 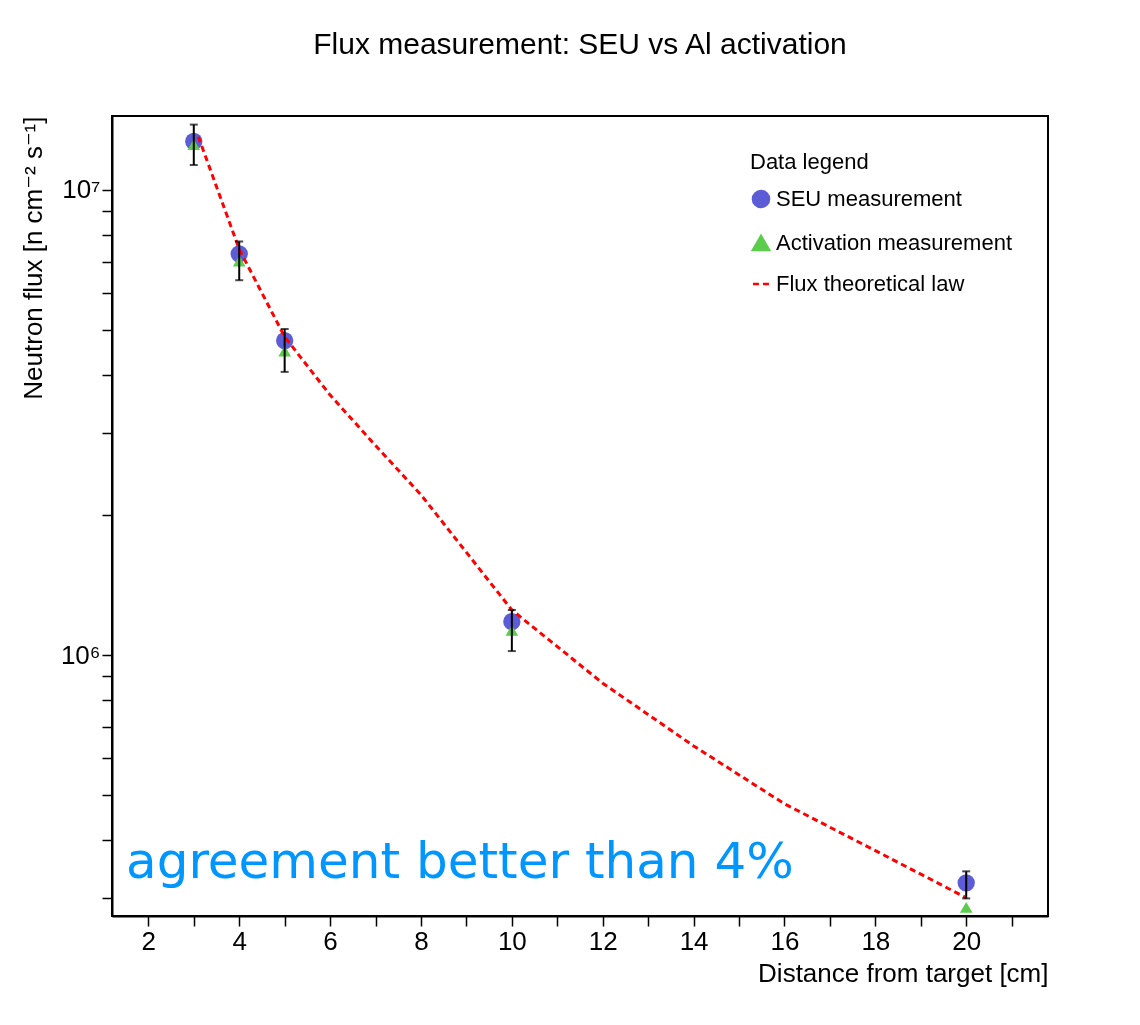 What do you see at coordinates (966, 907) in the screenshot?
I see `point` at bounding box center [966, 907].